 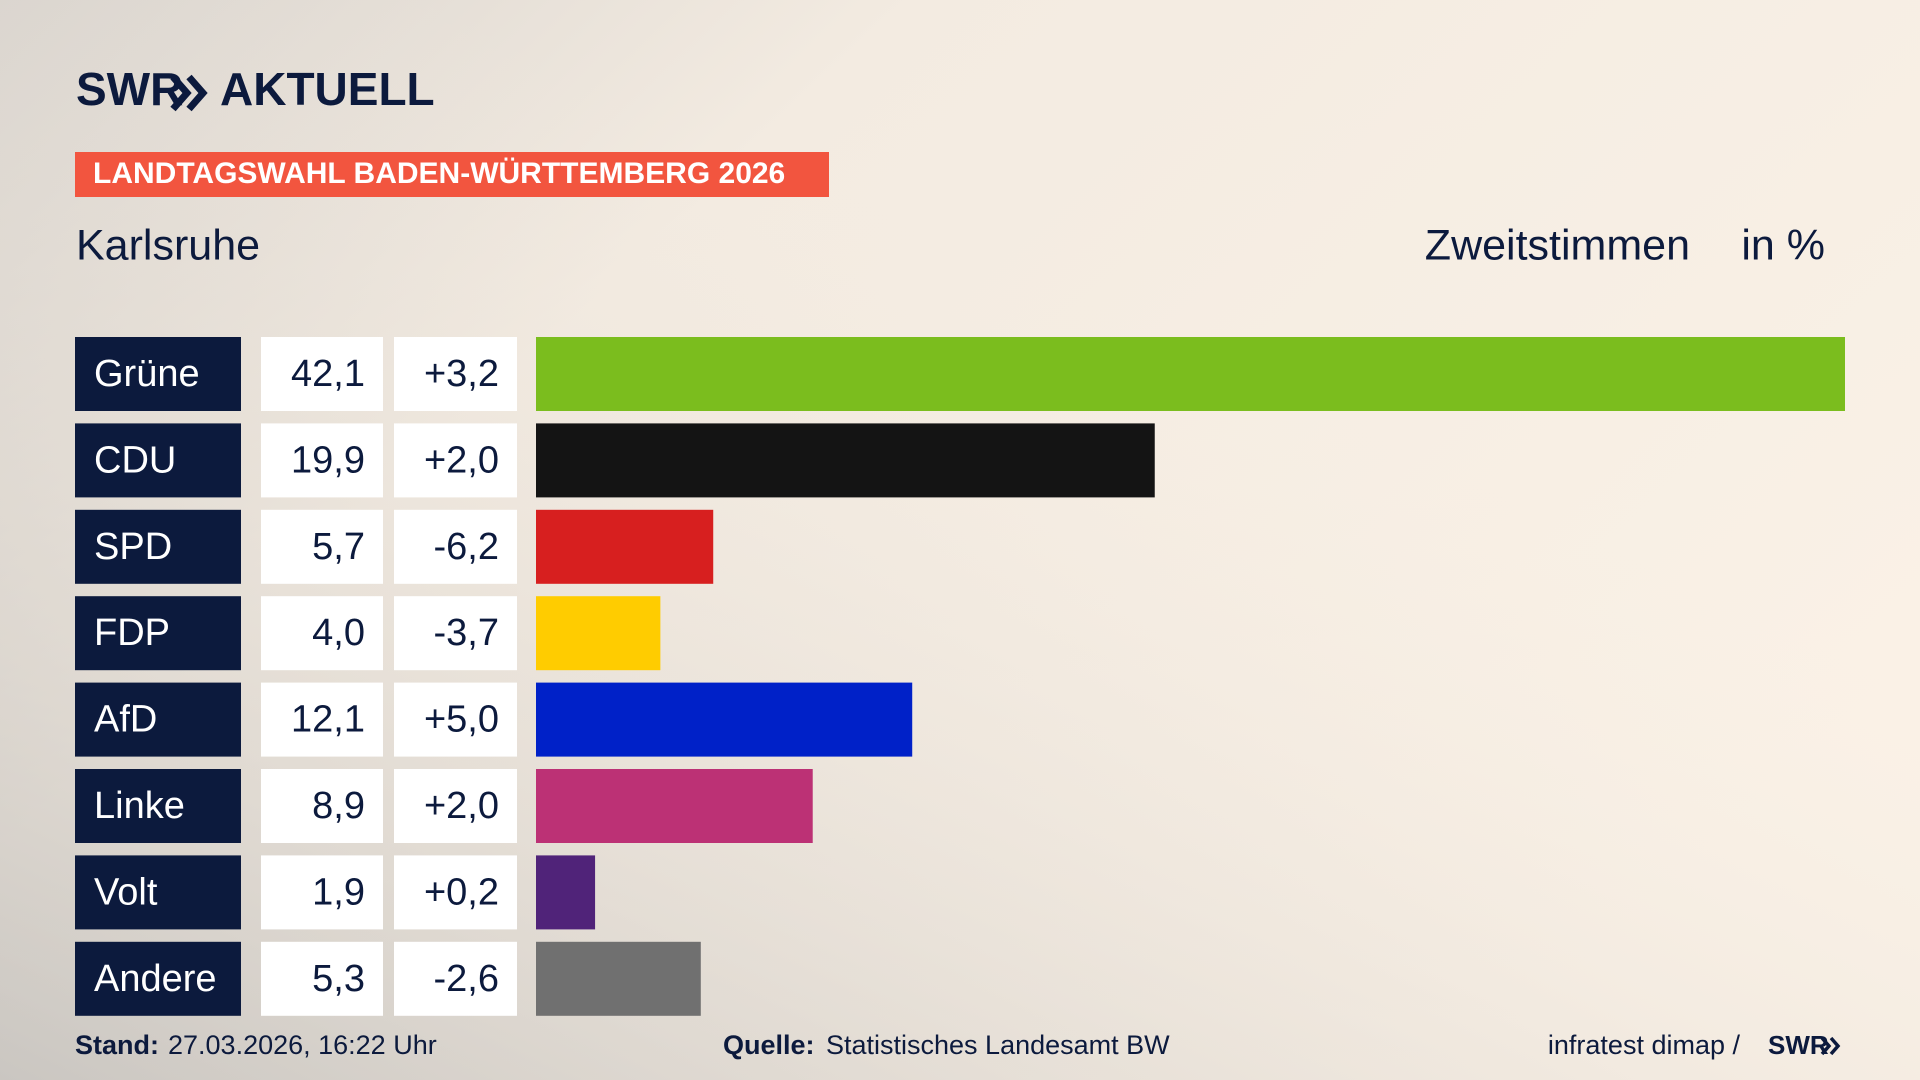 I want to click on party-label: Volt, so click(x=126, y=892).